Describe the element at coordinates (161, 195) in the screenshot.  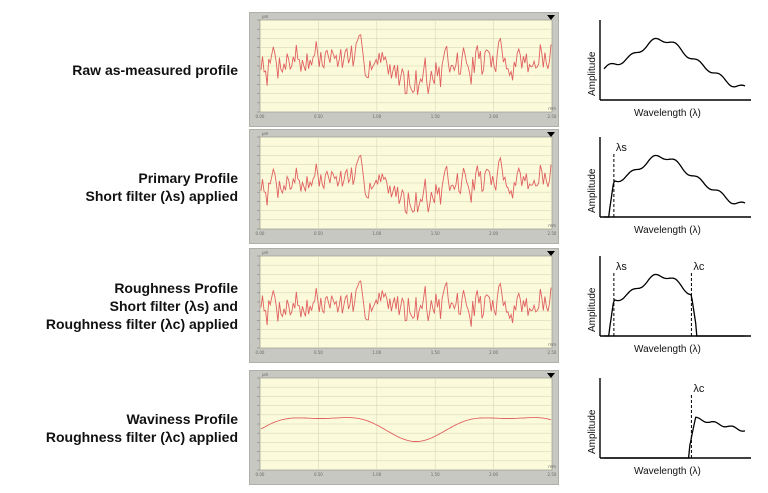
I see `row-label-line: Short filter (λs) applied` at that location.